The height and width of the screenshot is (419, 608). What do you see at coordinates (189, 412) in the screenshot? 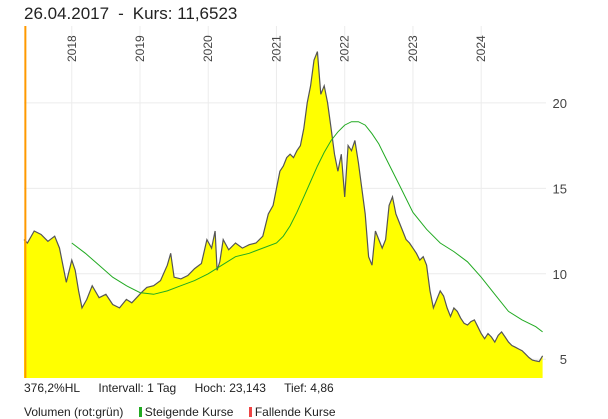
I see `legend-rising-label: Steigende Kurse` at bounding box center [189, 412].